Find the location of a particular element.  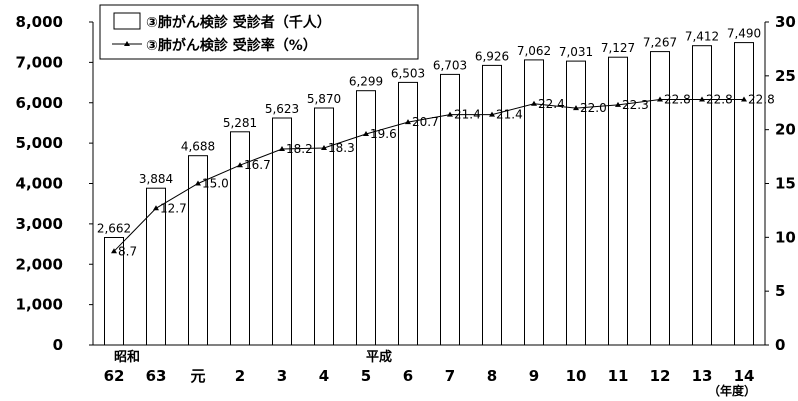

x-tick-label: 13 is located at coordinates (702, 376).